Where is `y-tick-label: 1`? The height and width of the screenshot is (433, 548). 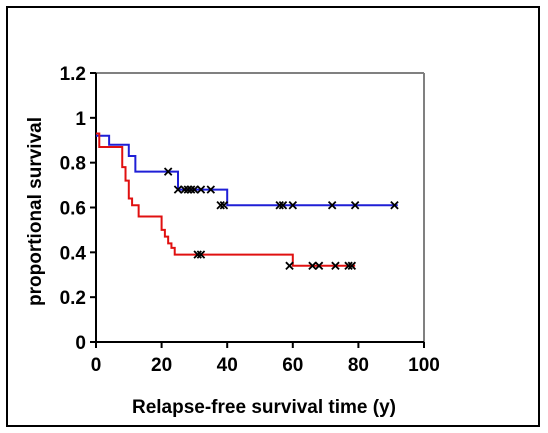 y-tick-label: 1 is located at coordinates (80, 119).